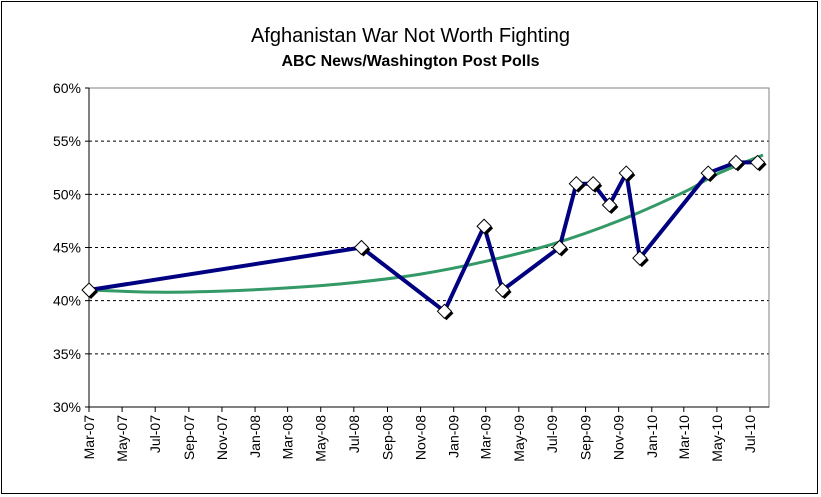 The image size is (821, 497). Describe the element at coordinates (684, 437) in the screenshot. I see `x-tick-label: Mar-10` at that location.